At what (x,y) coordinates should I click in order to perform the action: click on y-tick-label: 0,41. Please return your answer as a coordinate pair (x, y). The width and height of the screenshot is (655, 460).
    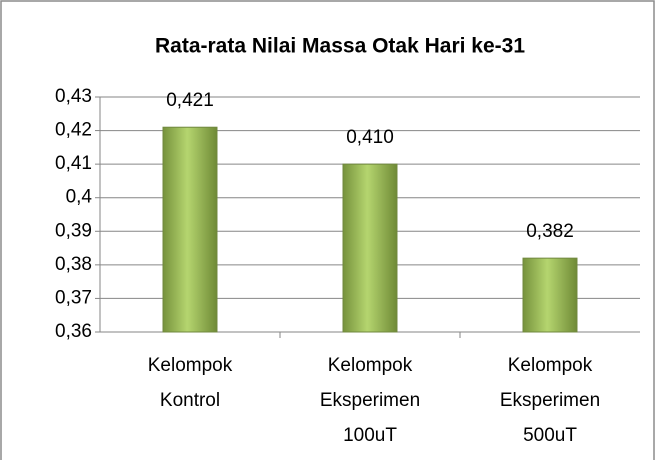
    Looking at the image, I should click on (73, 163).